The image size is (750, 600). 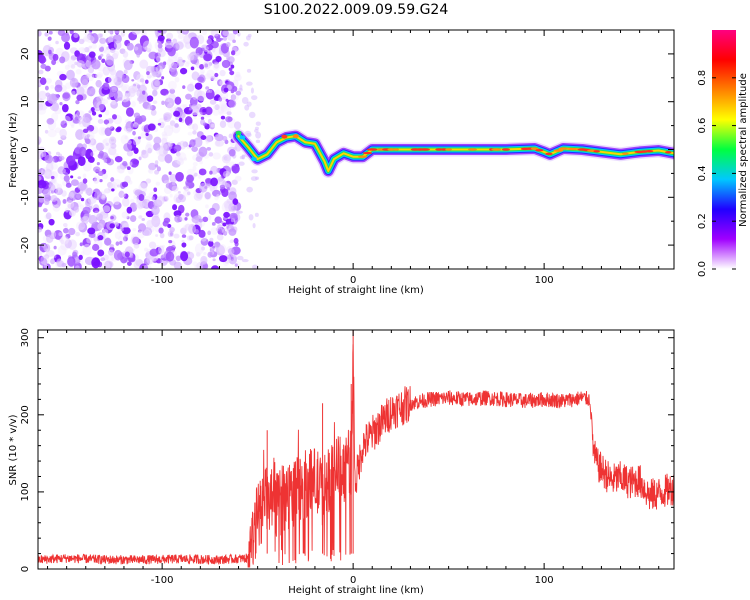 I want to click on spectrogram-x-label: Height of straight line (km), so click(x=356, y=290).